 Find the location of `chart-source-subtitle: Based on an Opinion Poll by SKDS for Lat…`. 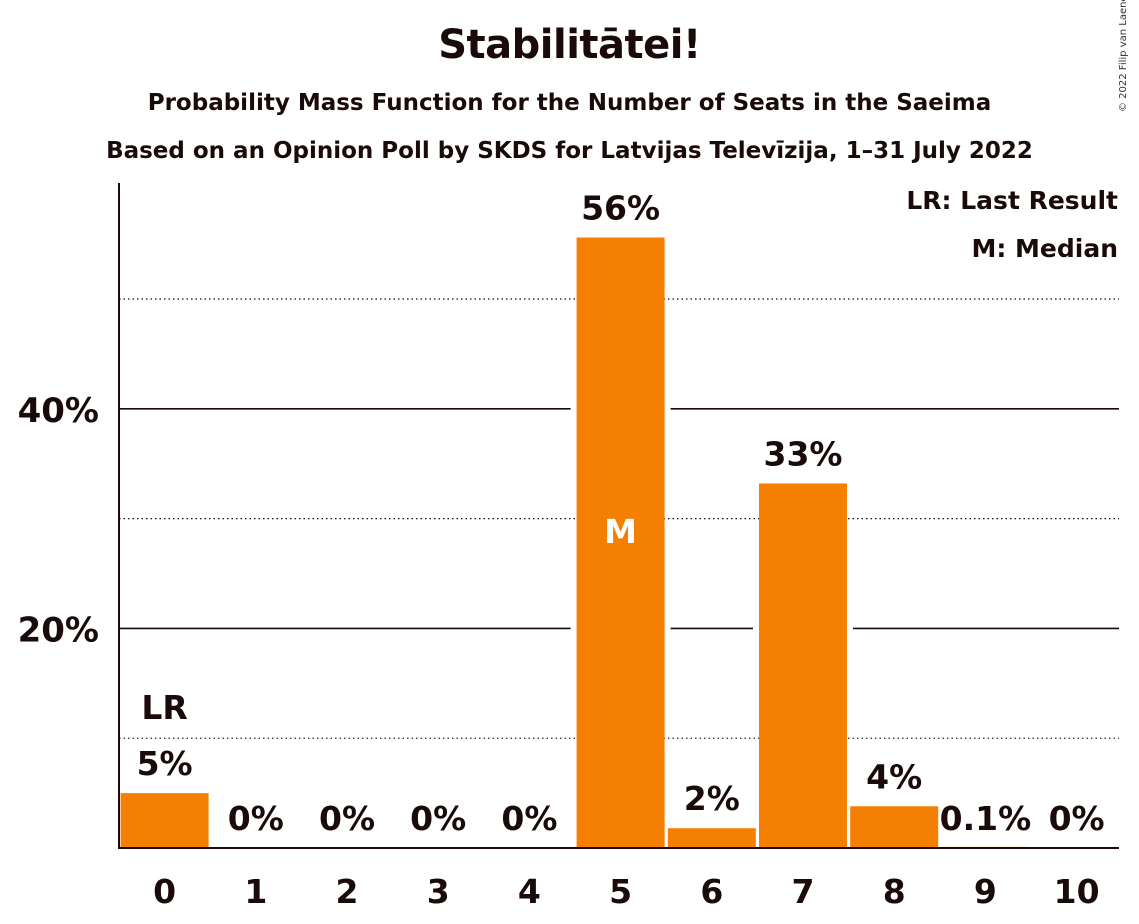

chart-source-subtitle: Based on an Opinion Poll by SKDS for Lat… is located at coordinates (569, 151).